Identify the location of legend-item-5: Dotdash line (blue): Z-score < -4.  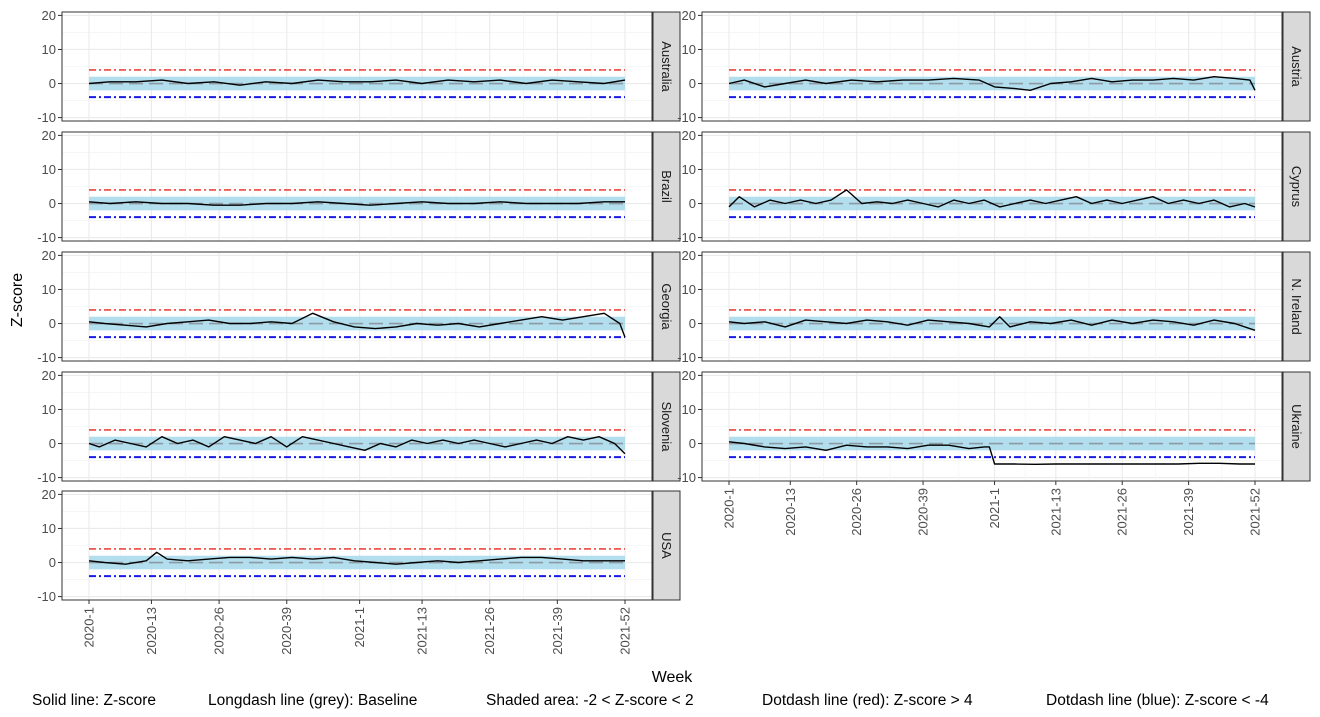
(1157, 700).